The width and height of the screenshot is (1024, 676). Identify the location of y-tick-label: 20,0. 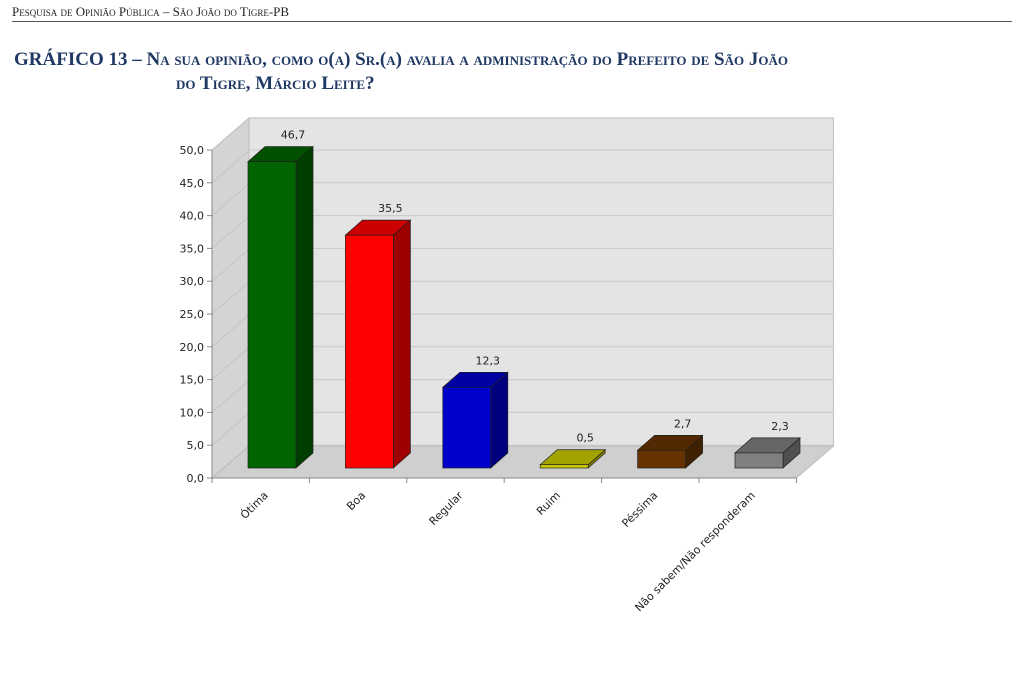
(192, 347).